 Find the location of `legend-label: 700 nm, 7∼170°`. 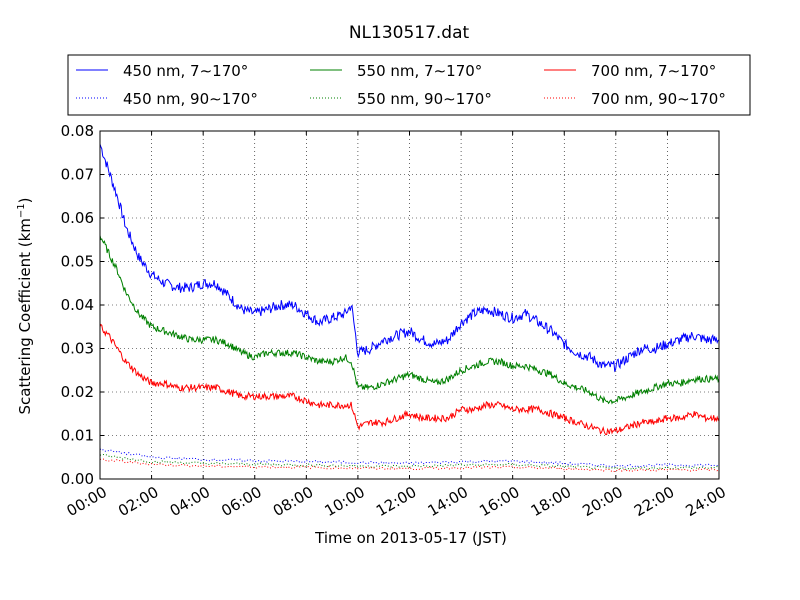

legend-label: 700 nm, 7∼170° is located at coordinates (653, 71).